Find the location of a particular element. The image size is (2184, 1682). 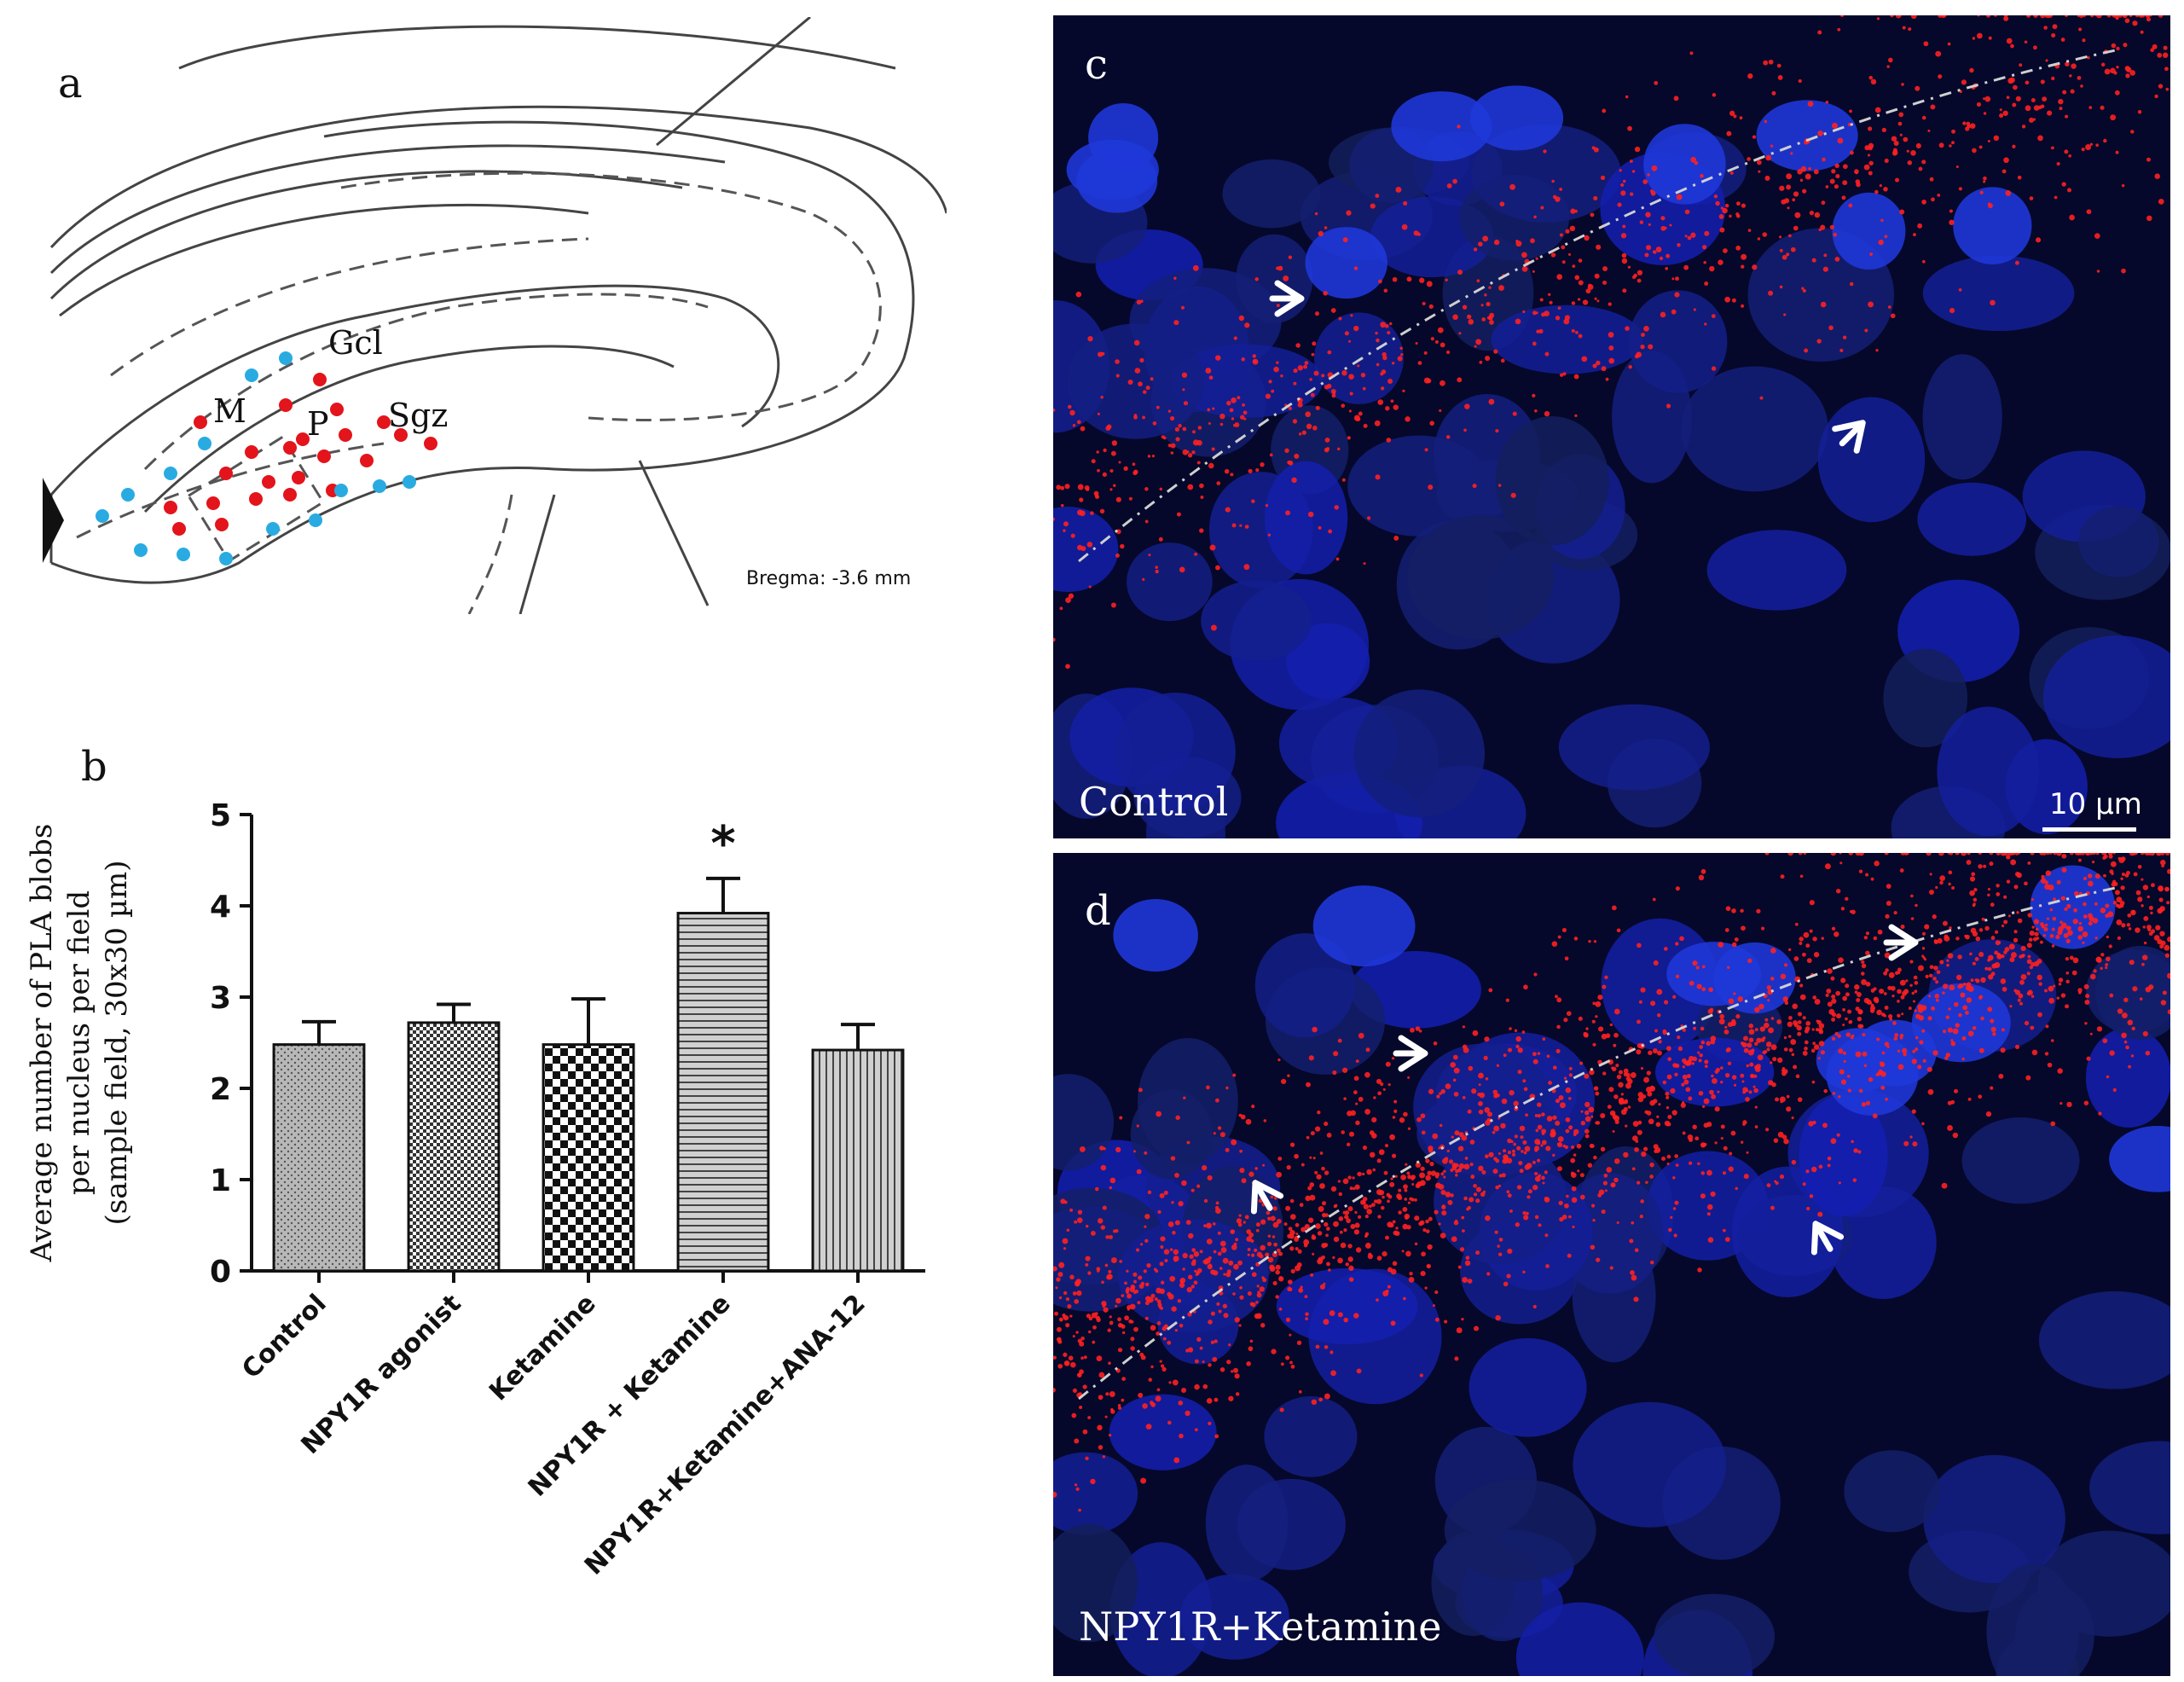

y-tick-label: 4 is located at coordinates (220, 907).